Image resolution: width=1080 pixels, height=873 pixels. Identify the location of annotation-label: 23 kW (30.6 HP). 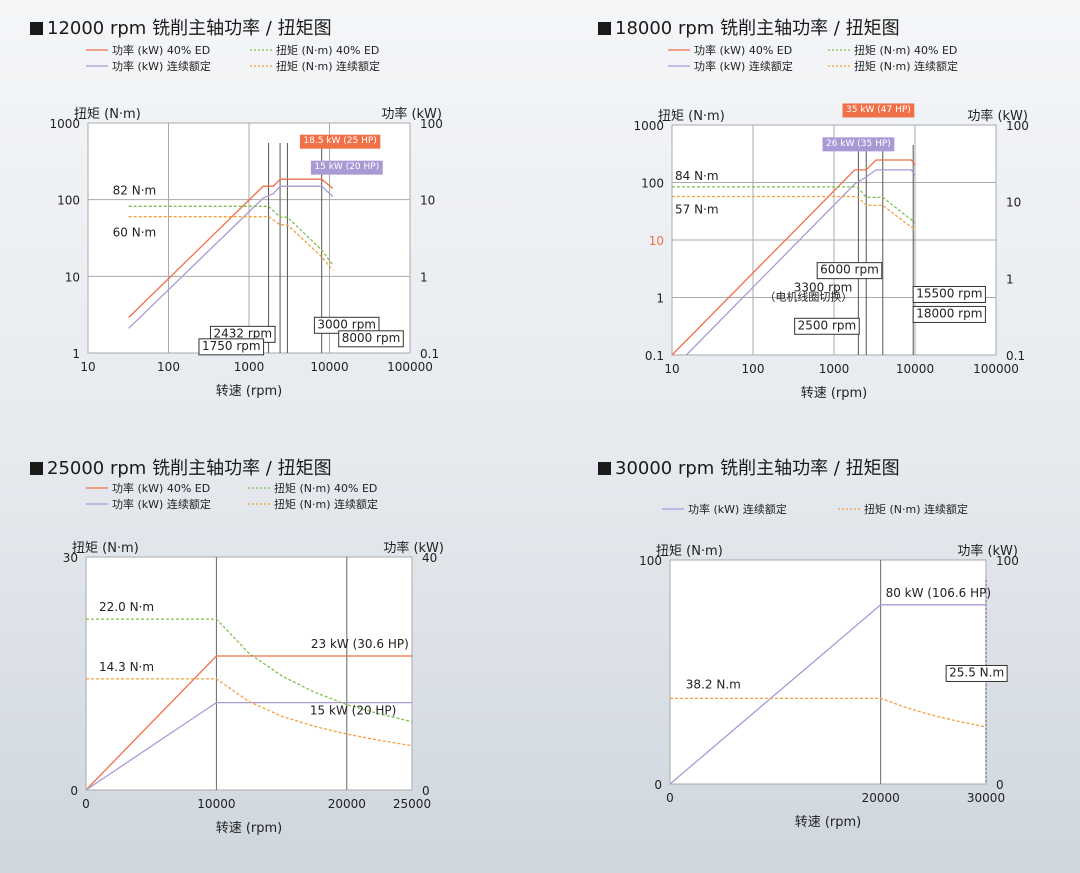
(360, 644).